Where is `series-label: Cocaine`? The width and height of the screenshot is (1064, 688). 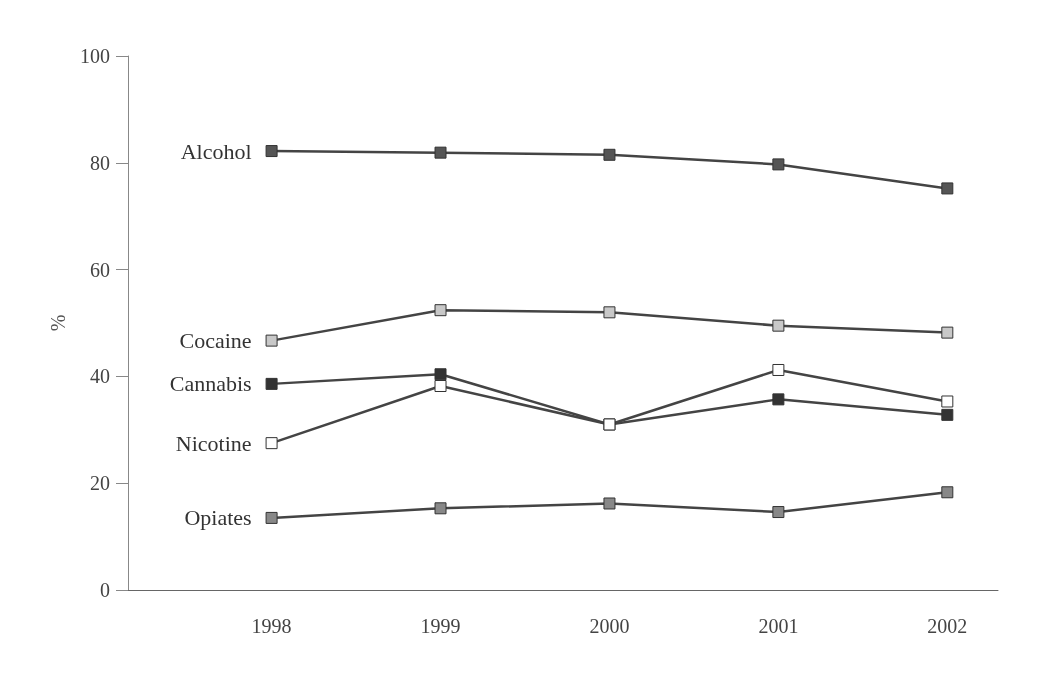
series-label: Cocaine is located at coordinates (215, 341).